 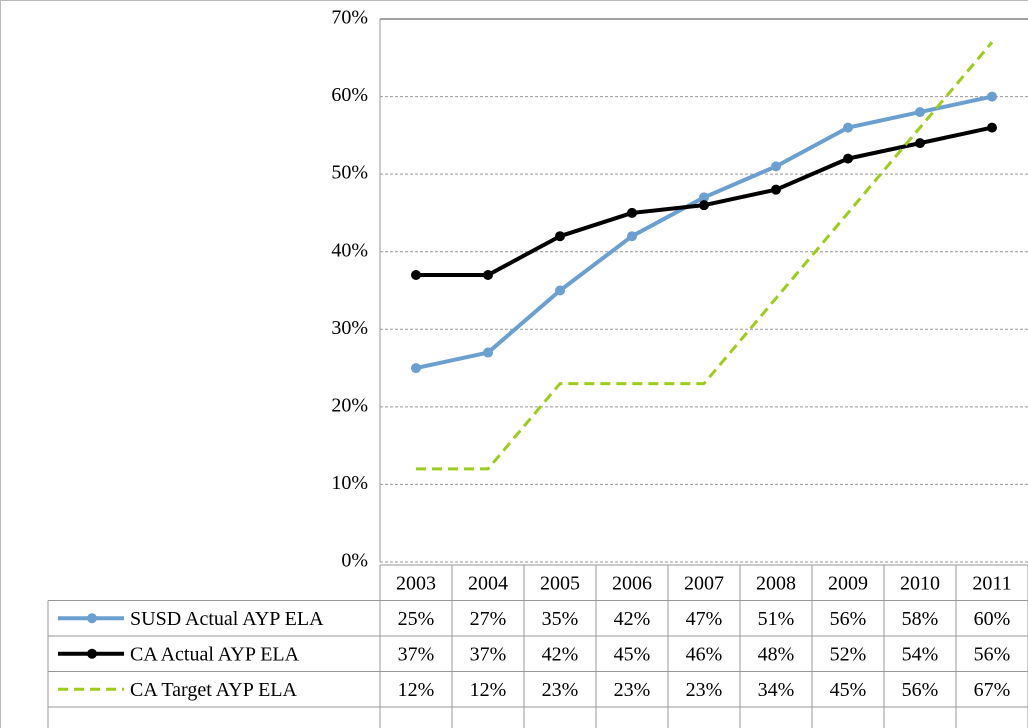 I want to click on table-value: 27%, so click(x=488, y=619).